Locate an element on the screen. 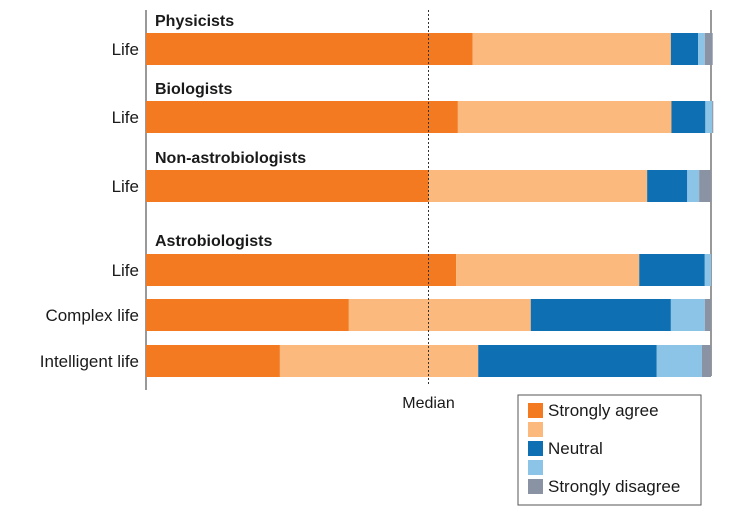 This screenshot has width=742, height=516. group-title-non-astrobiologists: Non-astrobiologists is located at coordinates (230, 158).